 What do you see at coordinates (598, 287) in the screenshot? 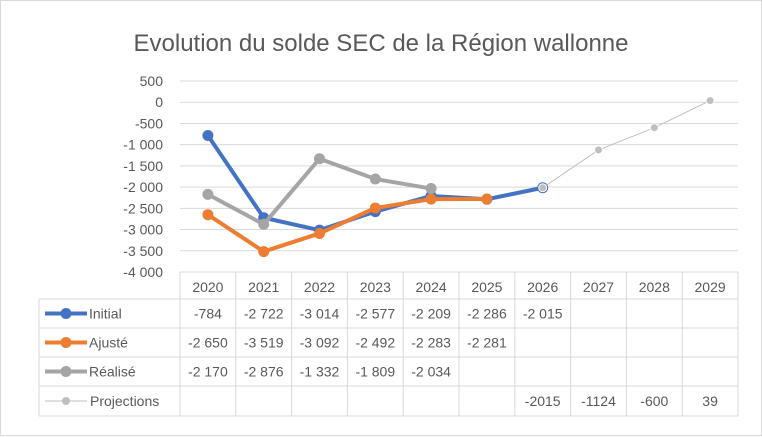
I see `x-category-label: 2027` at bounding box center [598, 287].